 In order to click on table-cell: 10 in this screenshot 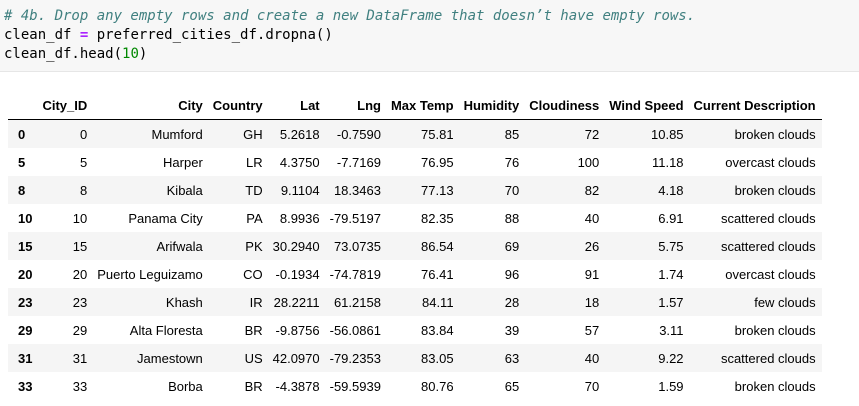, I will do `click(80, 218)`.